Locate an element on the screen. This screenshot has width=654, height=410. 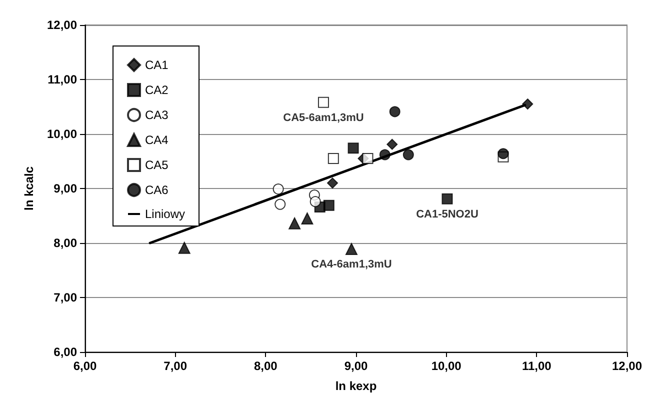
y-tick-label: 6,00 is located at coordinates (66, 352).